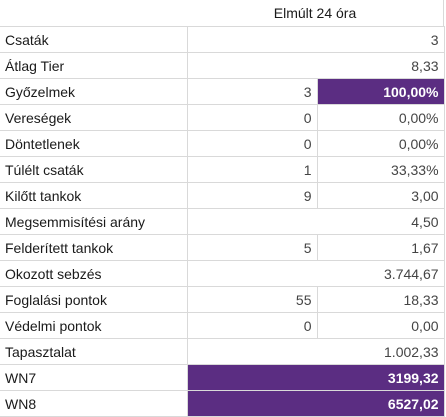  I want to click on row-label: WN7, so click(94, 377).